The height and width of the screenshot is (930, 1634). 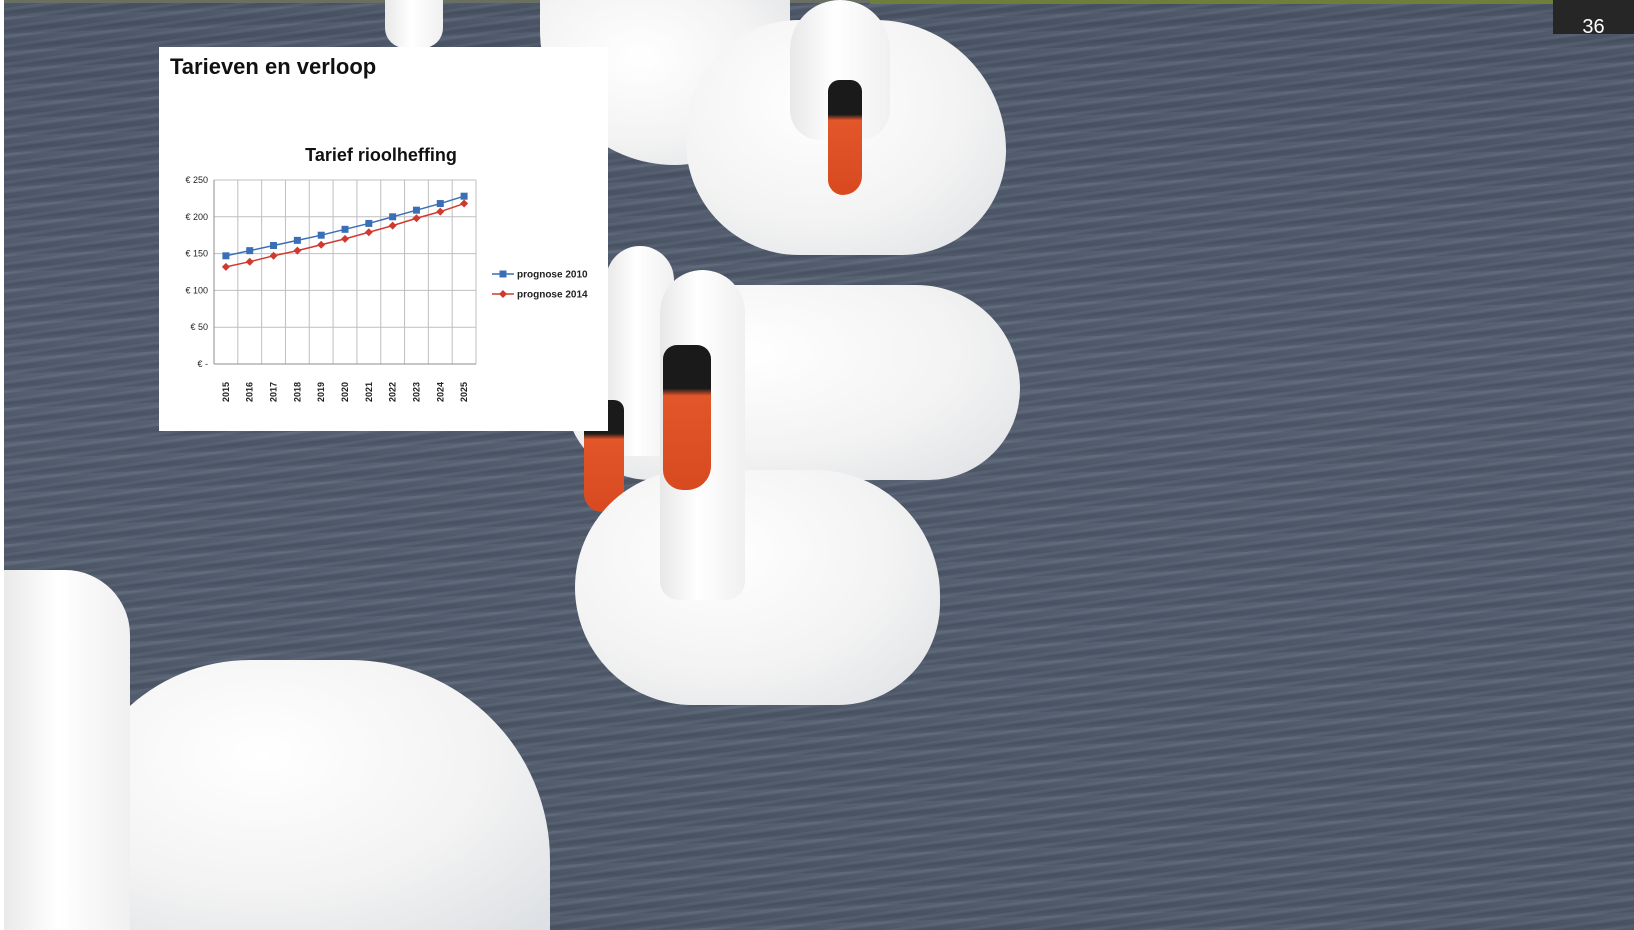 I want to click on y-tick-label: € 200, so click(x=196, y=217).